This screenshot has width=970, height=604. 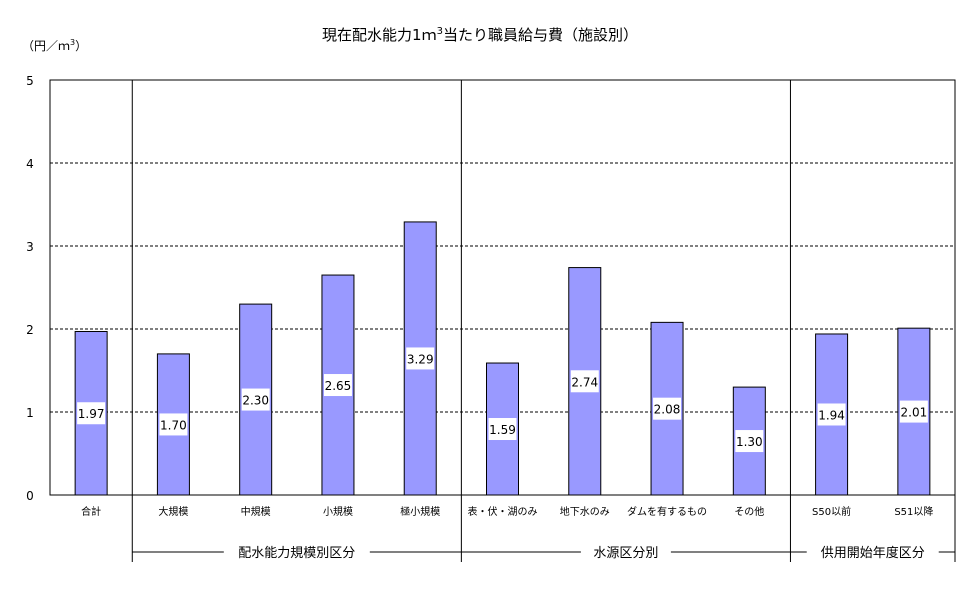 I want to click on x-tick-label: 極小規模, so click(x=420, y=511).